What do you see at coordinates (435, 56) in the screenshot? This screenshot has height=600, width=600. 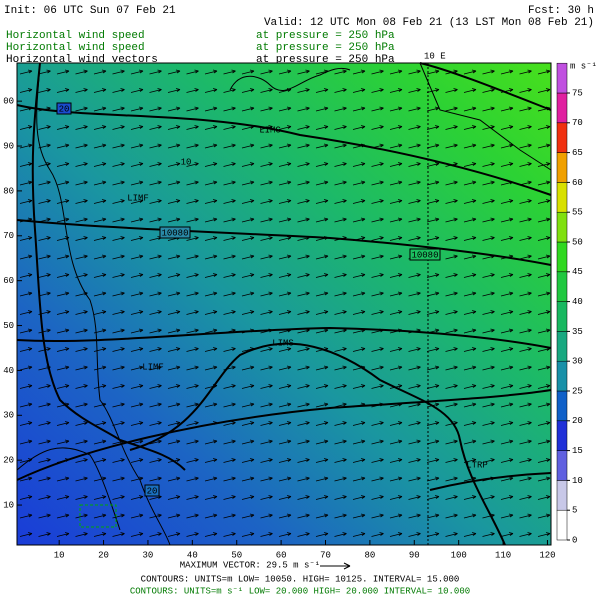 I see `meridian-label: 10 E` at bounding box center [435, 56].